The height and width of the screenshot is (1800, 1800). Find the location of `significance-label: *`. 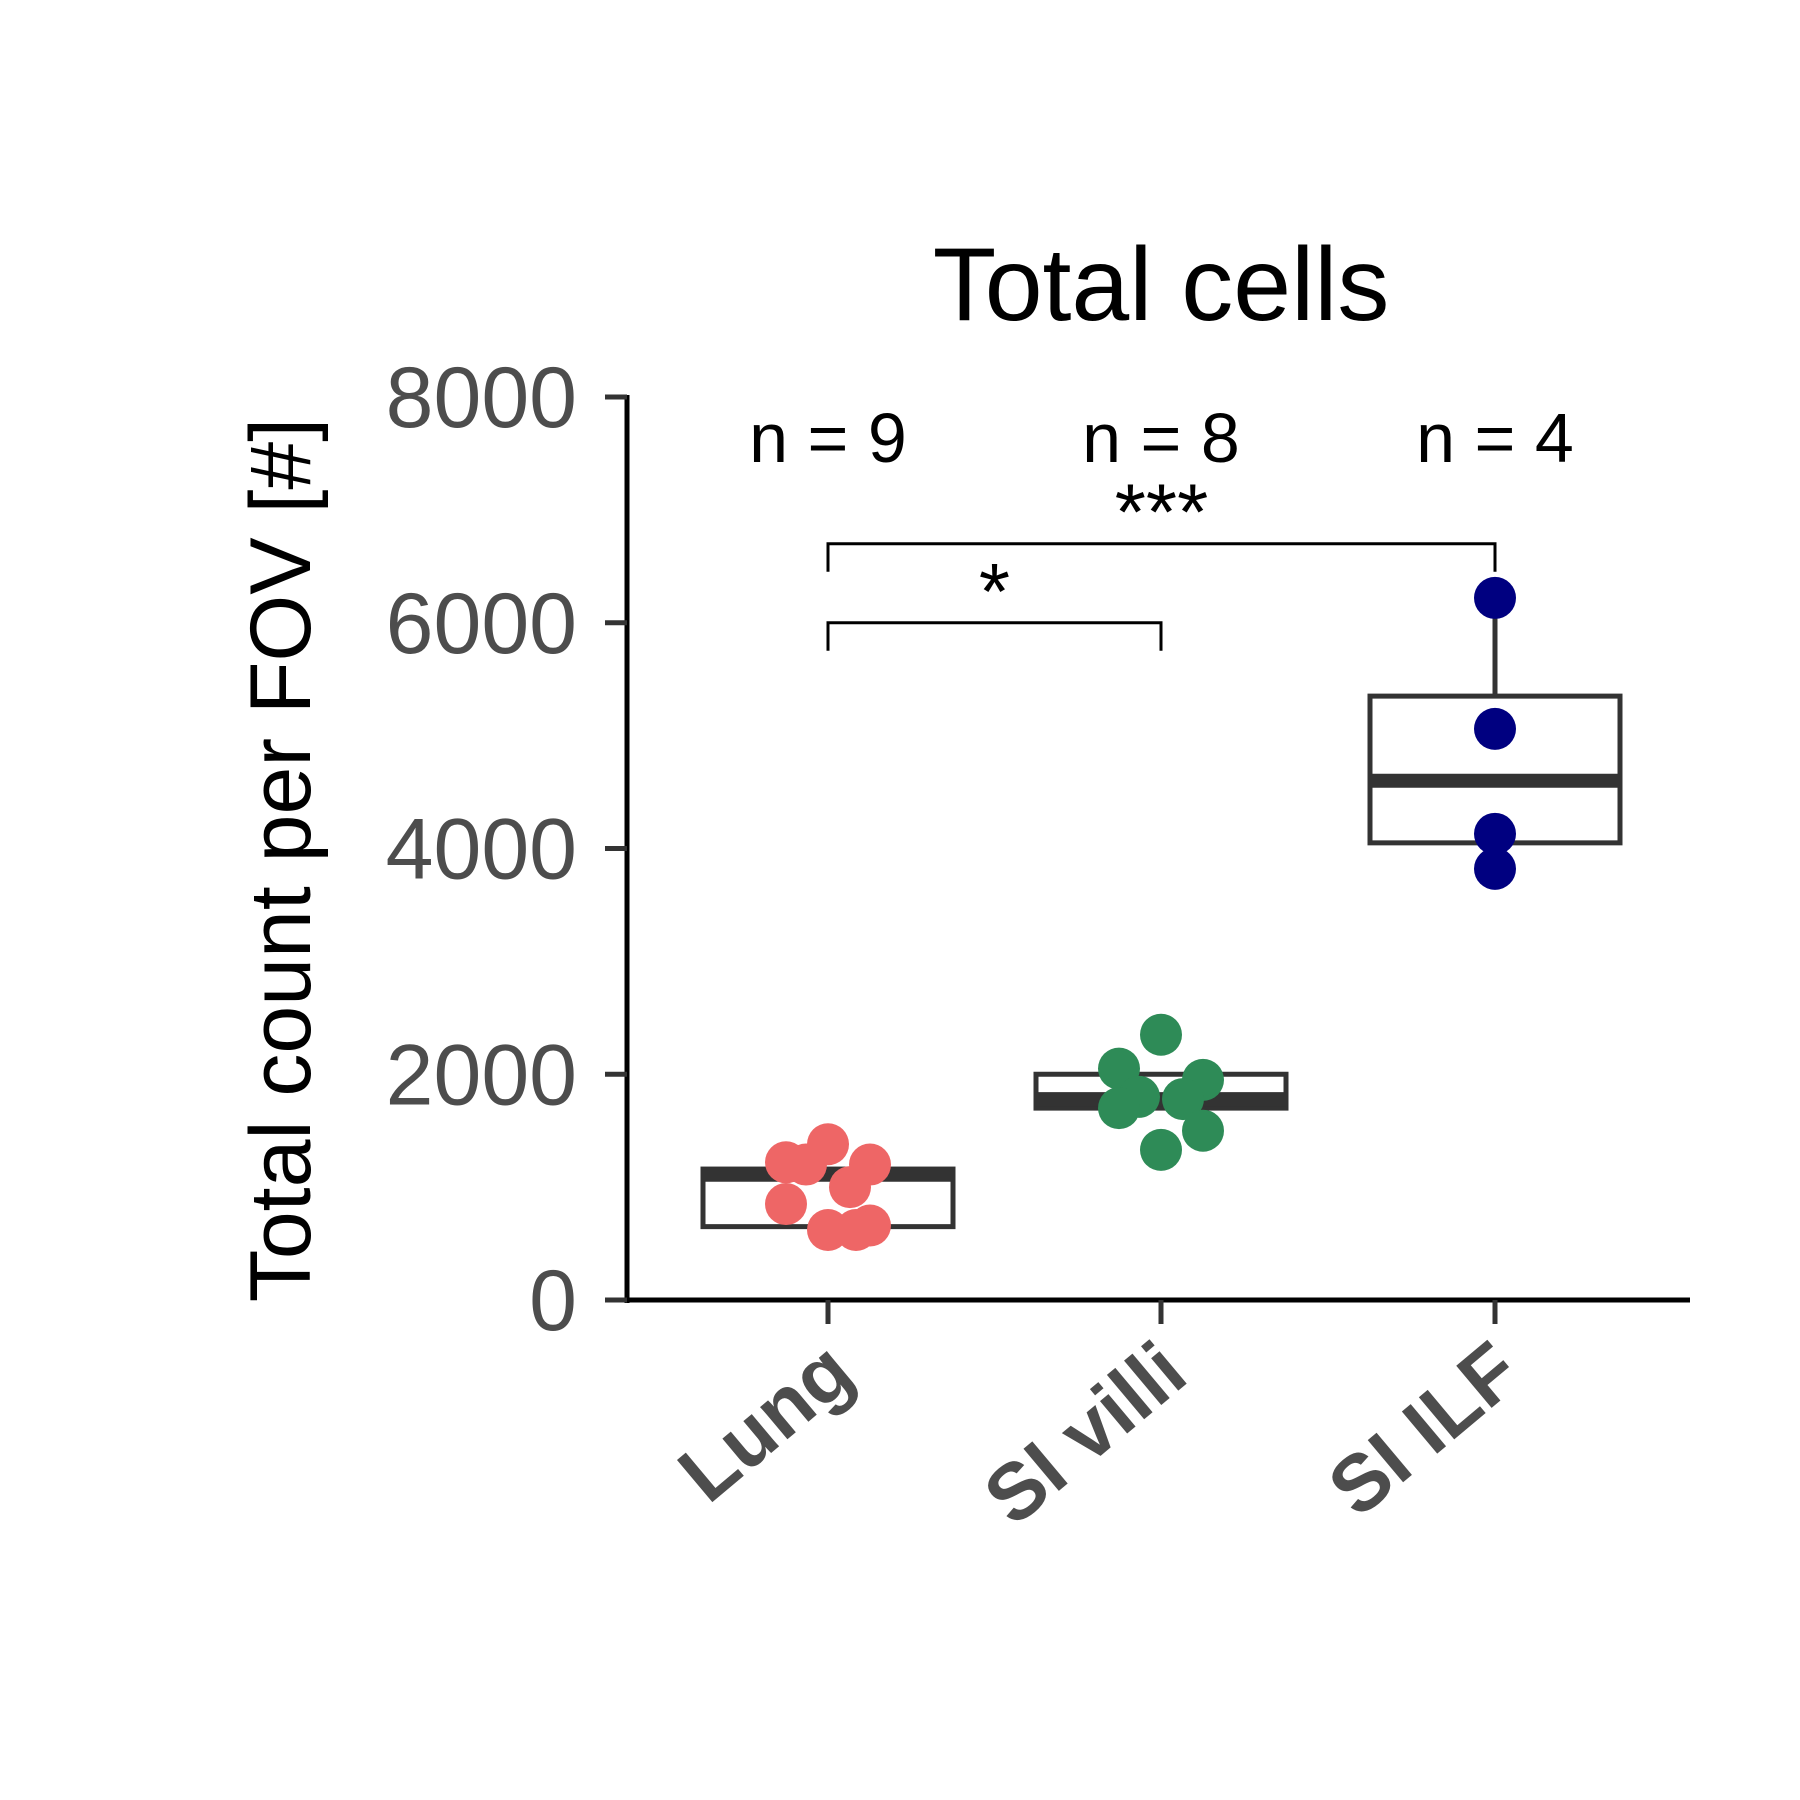

significance-label: * is located at coordinates (994, 591).